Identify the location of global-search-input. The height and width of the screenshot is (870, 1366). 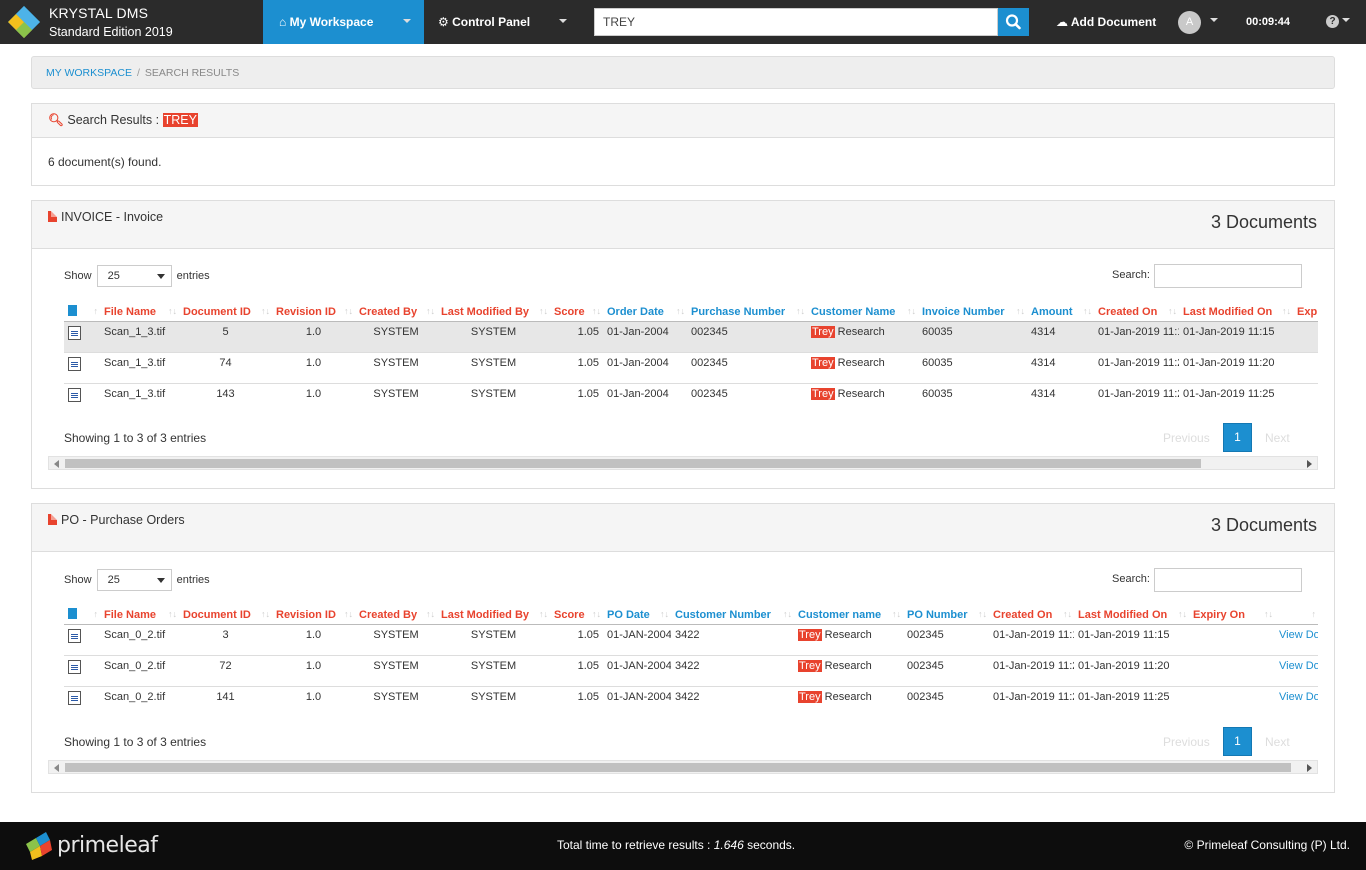
(796, 22).